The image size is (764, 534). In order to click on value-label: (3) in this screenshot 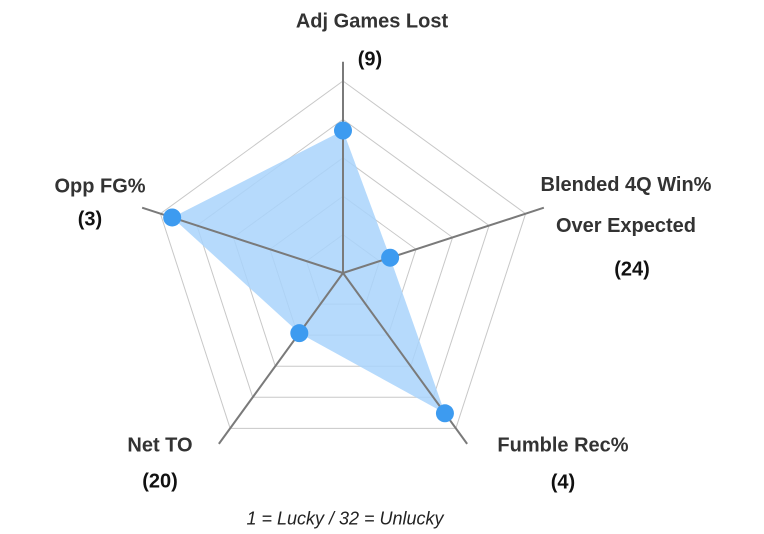, I will do `click(90, 219)`.